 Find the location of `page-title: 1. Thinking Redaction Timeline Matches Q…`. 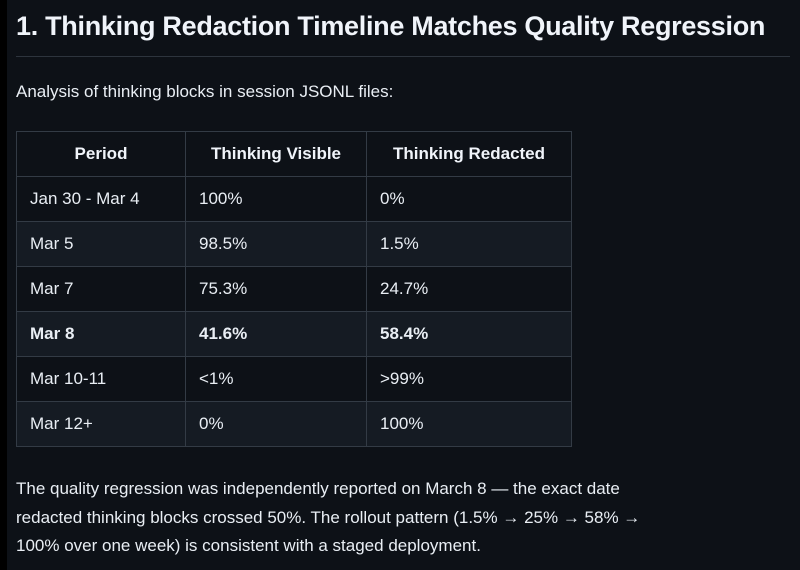

page-title: 1. Thinking Redaction Timeline Matches Q… is located at coordinates (403, 31).